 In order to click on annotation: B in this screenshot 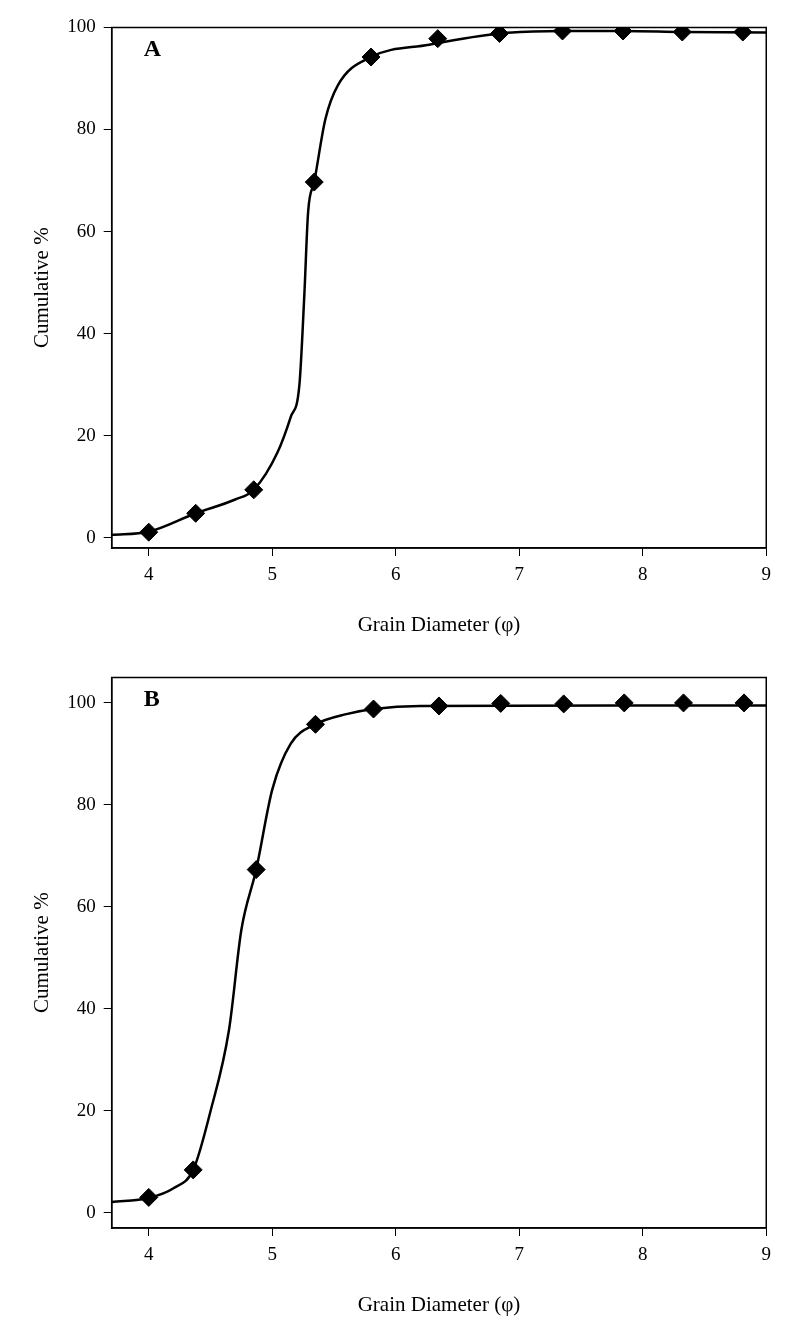, I will do `click(151, 697)`.